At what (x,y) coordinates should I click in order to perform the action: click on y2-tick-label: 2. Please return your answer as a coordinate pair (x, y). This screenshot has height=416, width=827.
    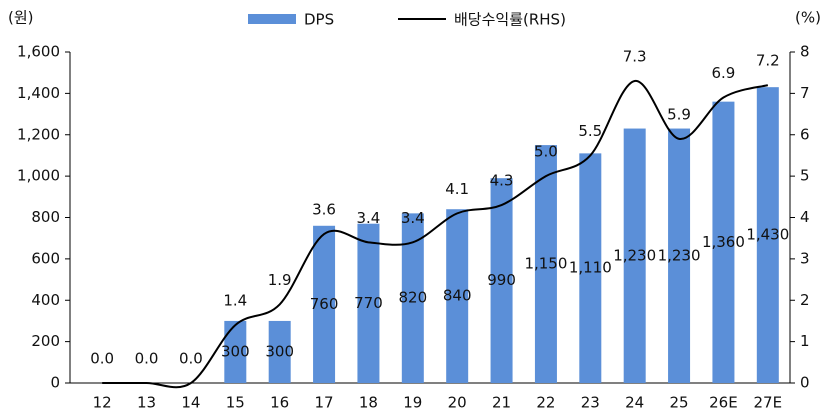
    Looking at the image, I should click on (805, 300).